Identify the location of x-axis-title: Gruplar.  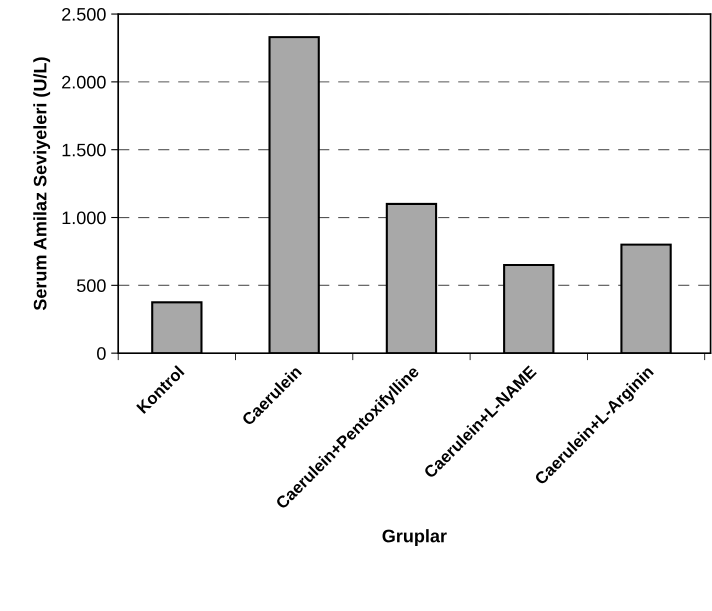
(414, 537).